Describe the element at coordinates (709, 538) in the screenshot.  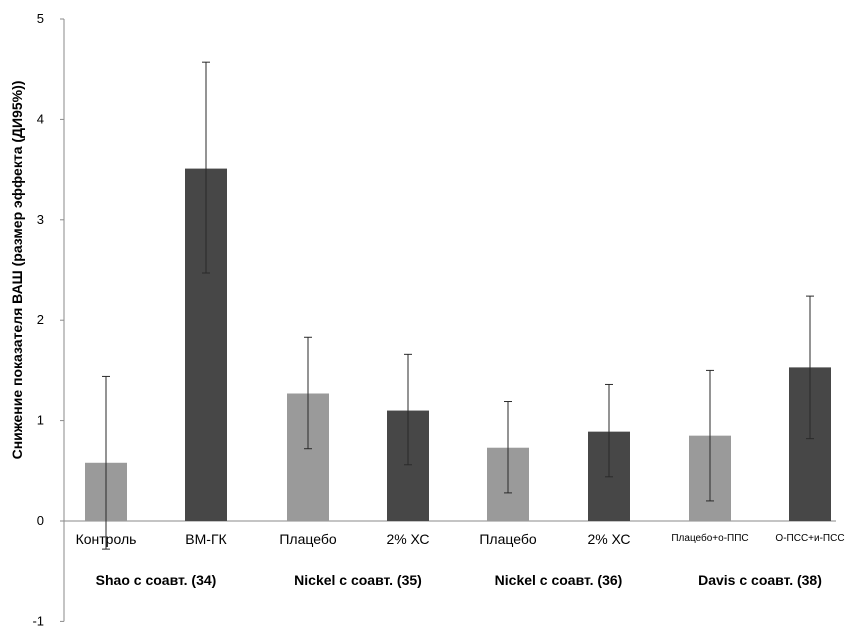
I see `category-label: Плацебо+о-ППС` at that location.